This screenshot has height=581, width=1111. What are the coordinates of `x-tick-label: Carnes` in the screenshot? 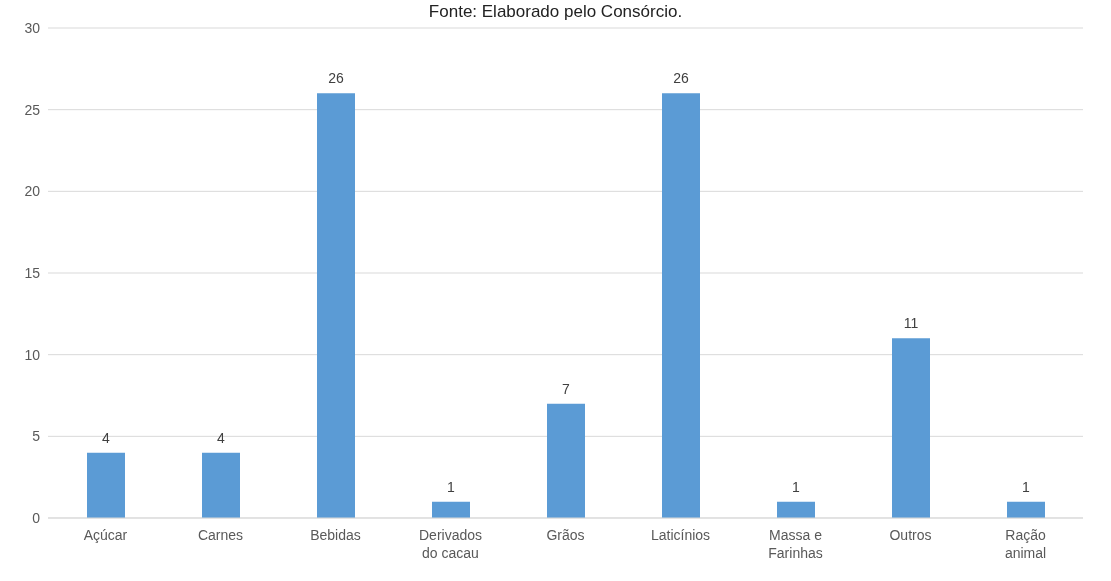 It's located at (220, 535).